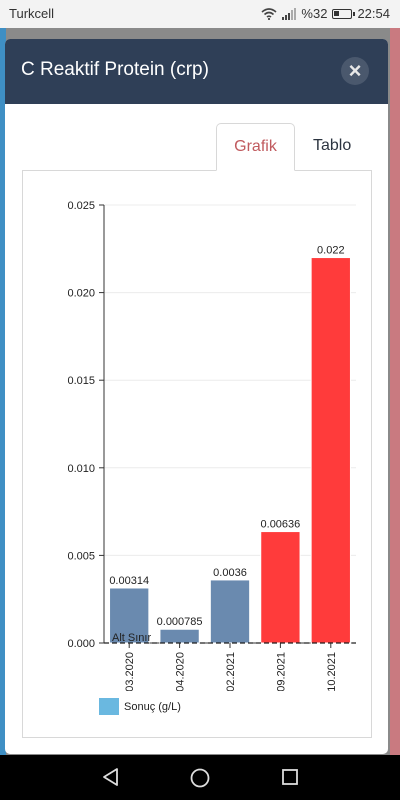 The image size is (400, 800). I want to click on tab-grafik: Grafik, so click(255, 147).